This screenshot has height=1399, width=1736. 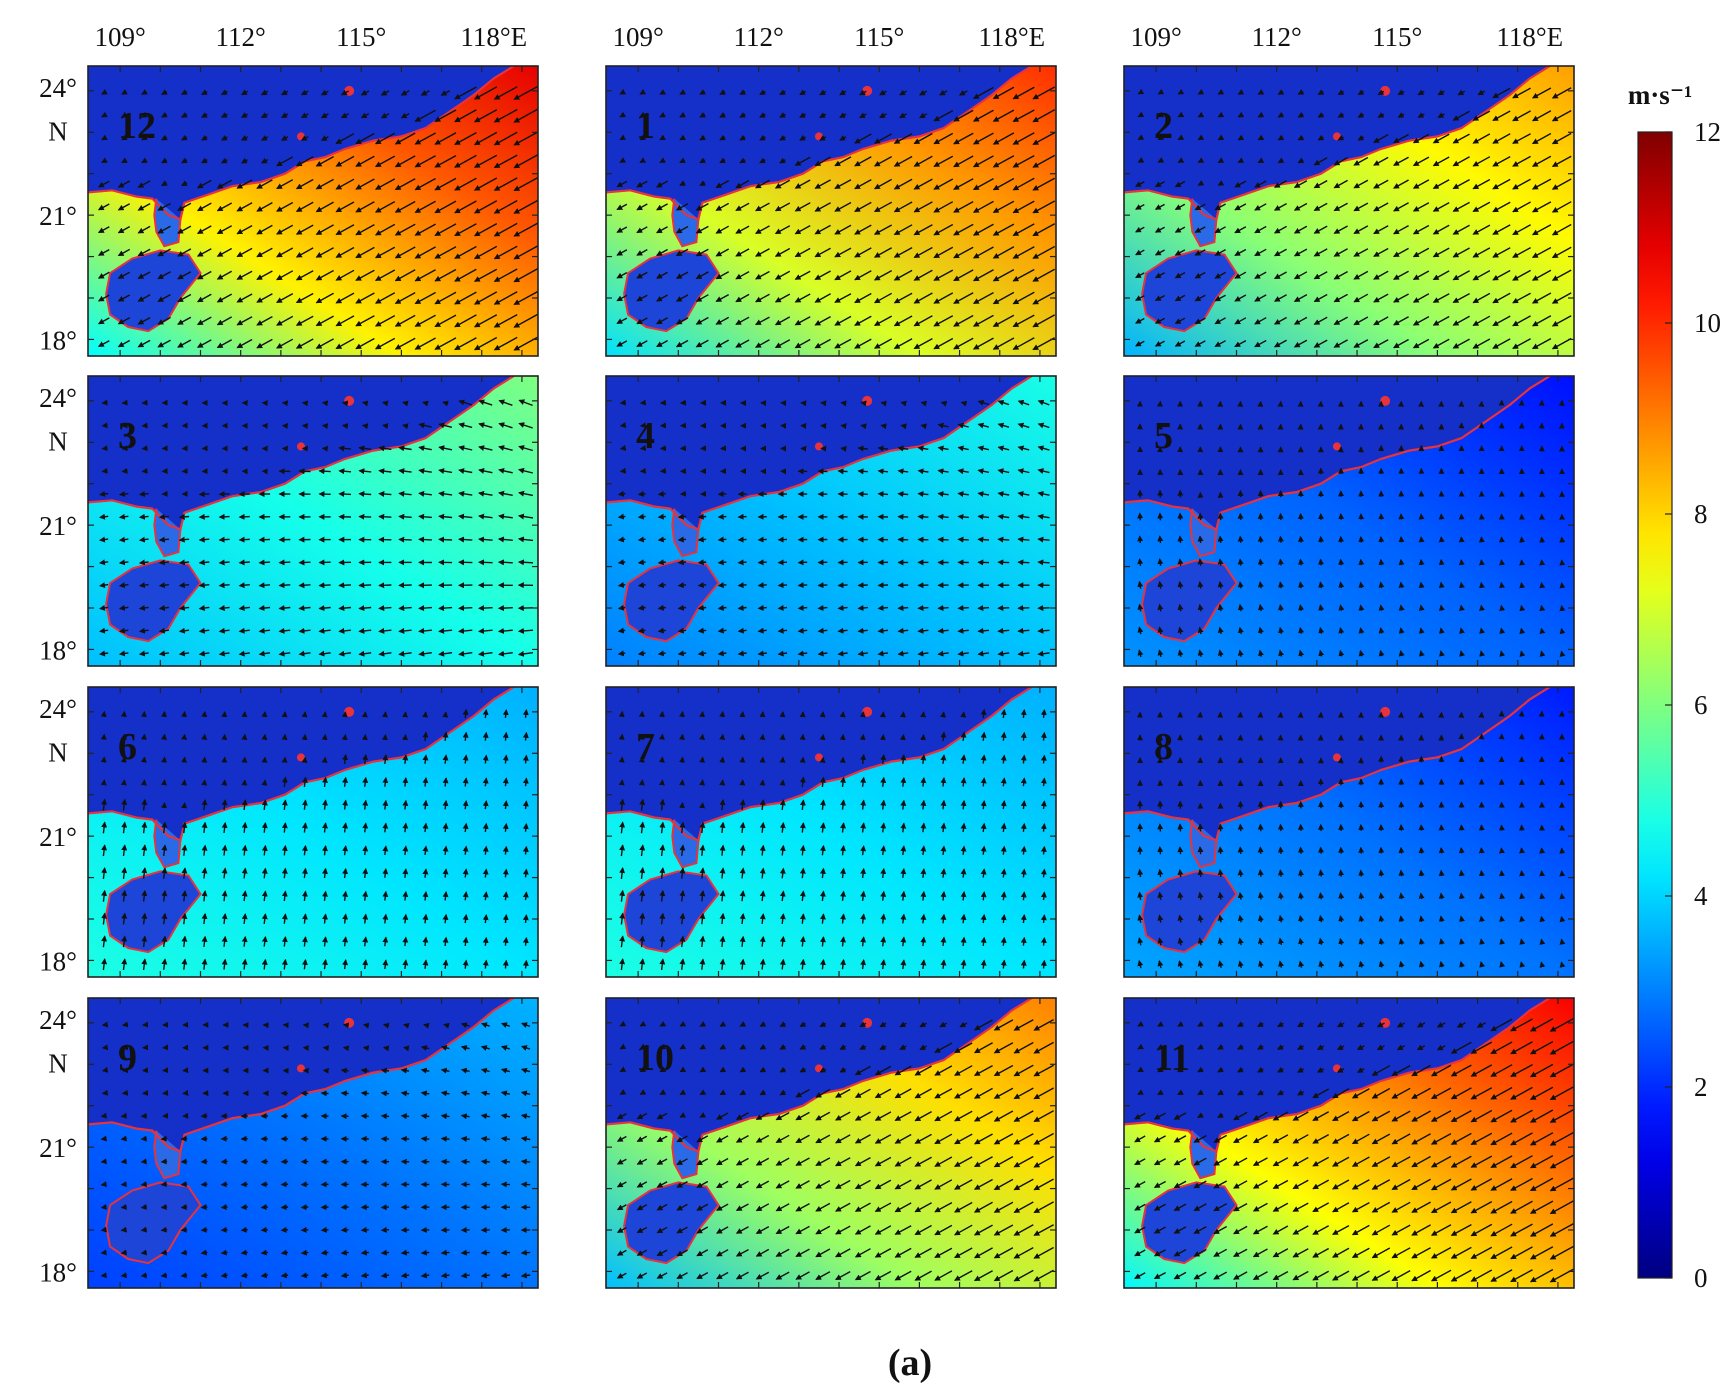 What do you see at coordinates (58, 131) in the screenshot?
I see `y-tick-label: N` at bounding box center [58, 131].